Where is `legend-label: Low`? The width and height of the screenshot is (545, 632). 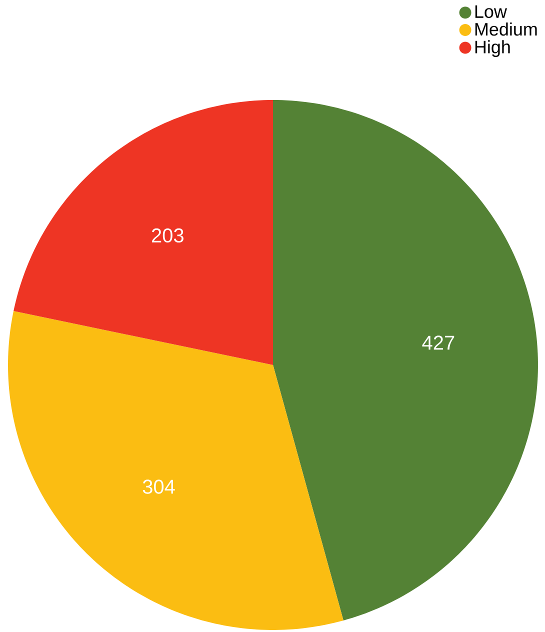 legend-label: Low is located at coordinates (491, 11).